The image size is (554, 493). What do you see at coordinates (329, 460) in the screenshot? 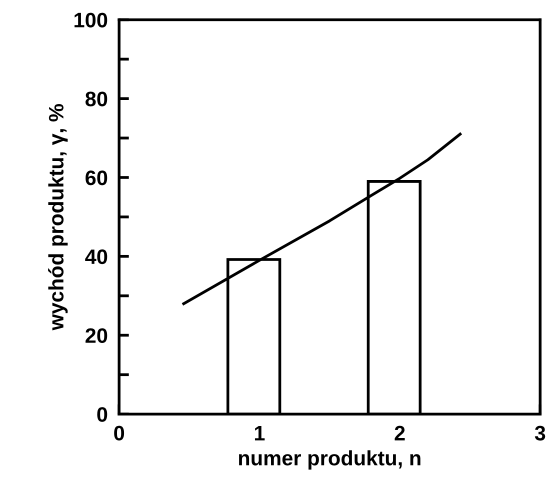
I see `x-axis-title: numer produktu, n` at bounding box center [329, 460].